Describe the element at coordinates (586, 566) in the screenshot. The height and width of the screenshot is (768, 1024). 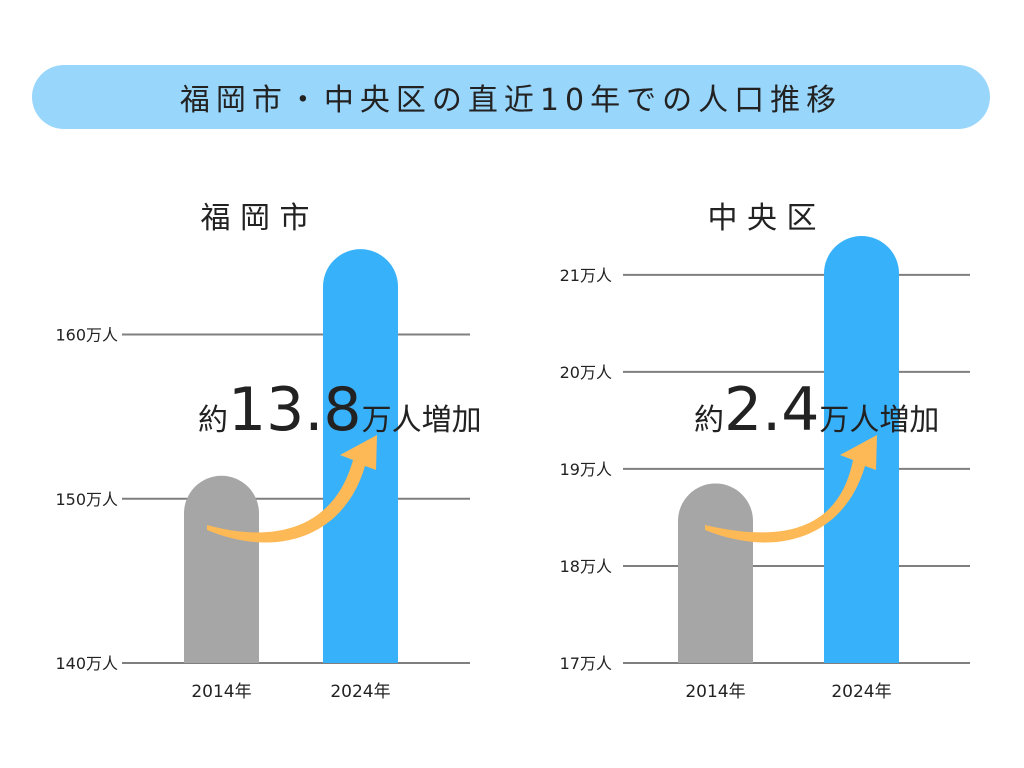
I see `y-tick-label: 18万人` at that location.